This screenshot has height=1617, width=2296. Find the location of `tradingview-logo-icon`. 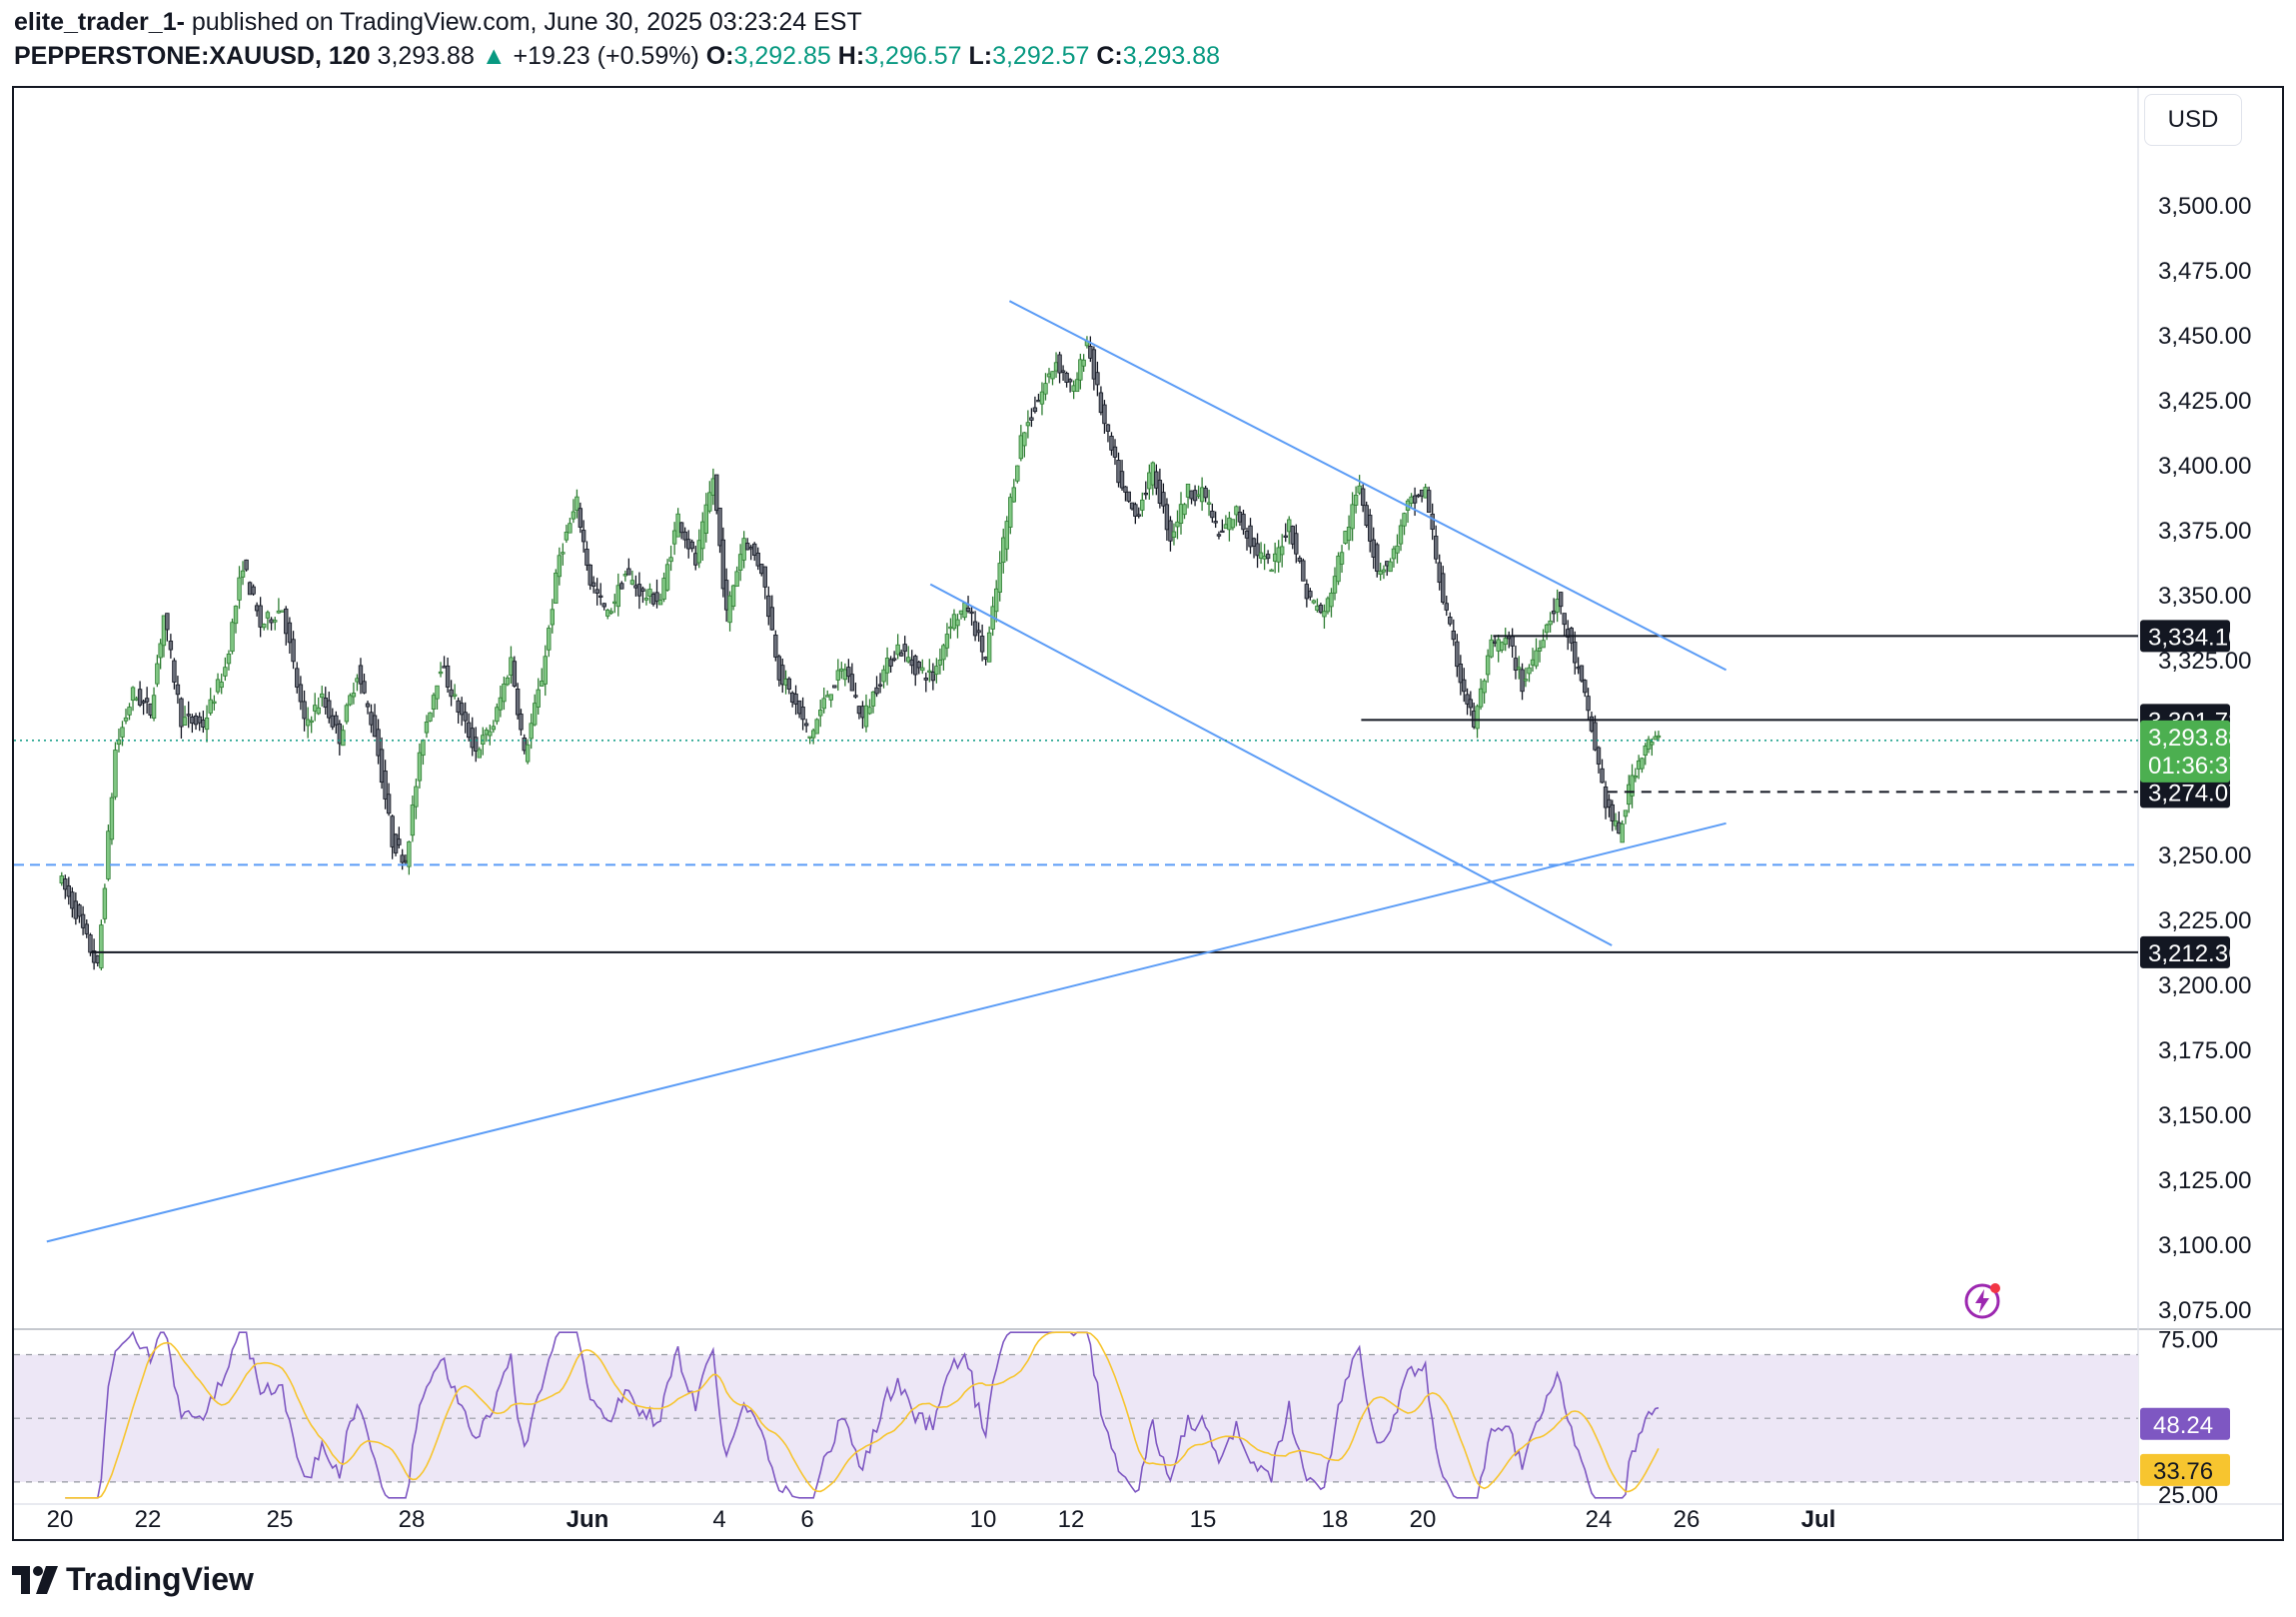

tradingview-logo-icon is located at coordinates (35, 1579).